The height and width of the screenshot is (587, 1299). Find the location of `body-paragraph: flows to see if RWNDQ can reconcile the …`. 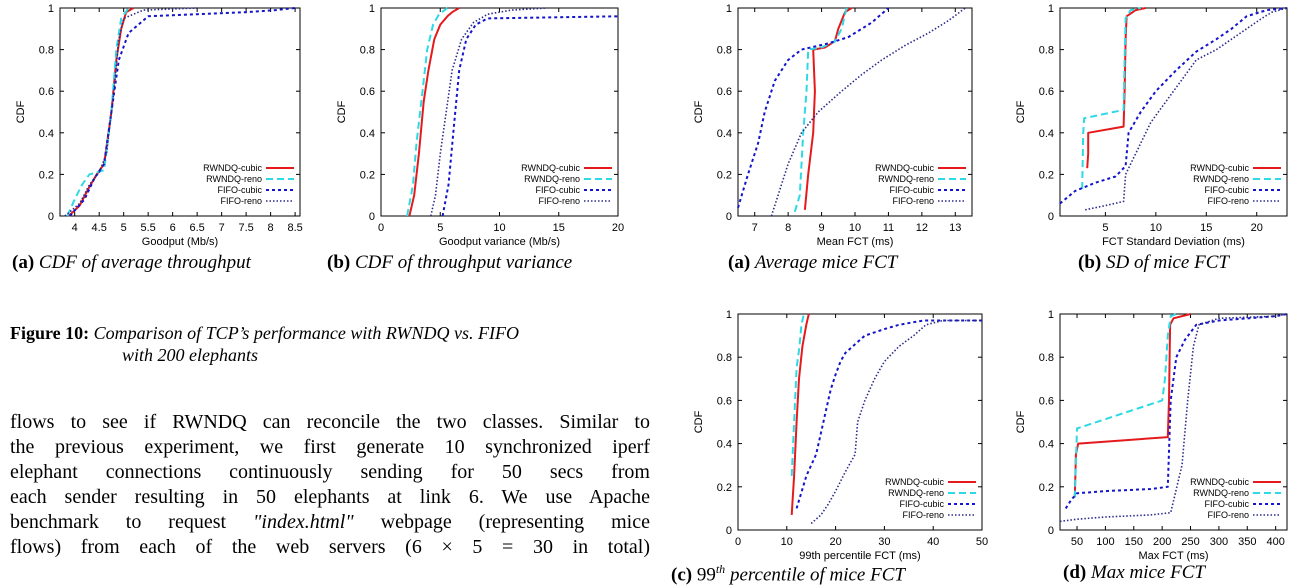

body-paragraph: flows to see if RWNDQ can reconcile the … is located at coordinates (330, 485).